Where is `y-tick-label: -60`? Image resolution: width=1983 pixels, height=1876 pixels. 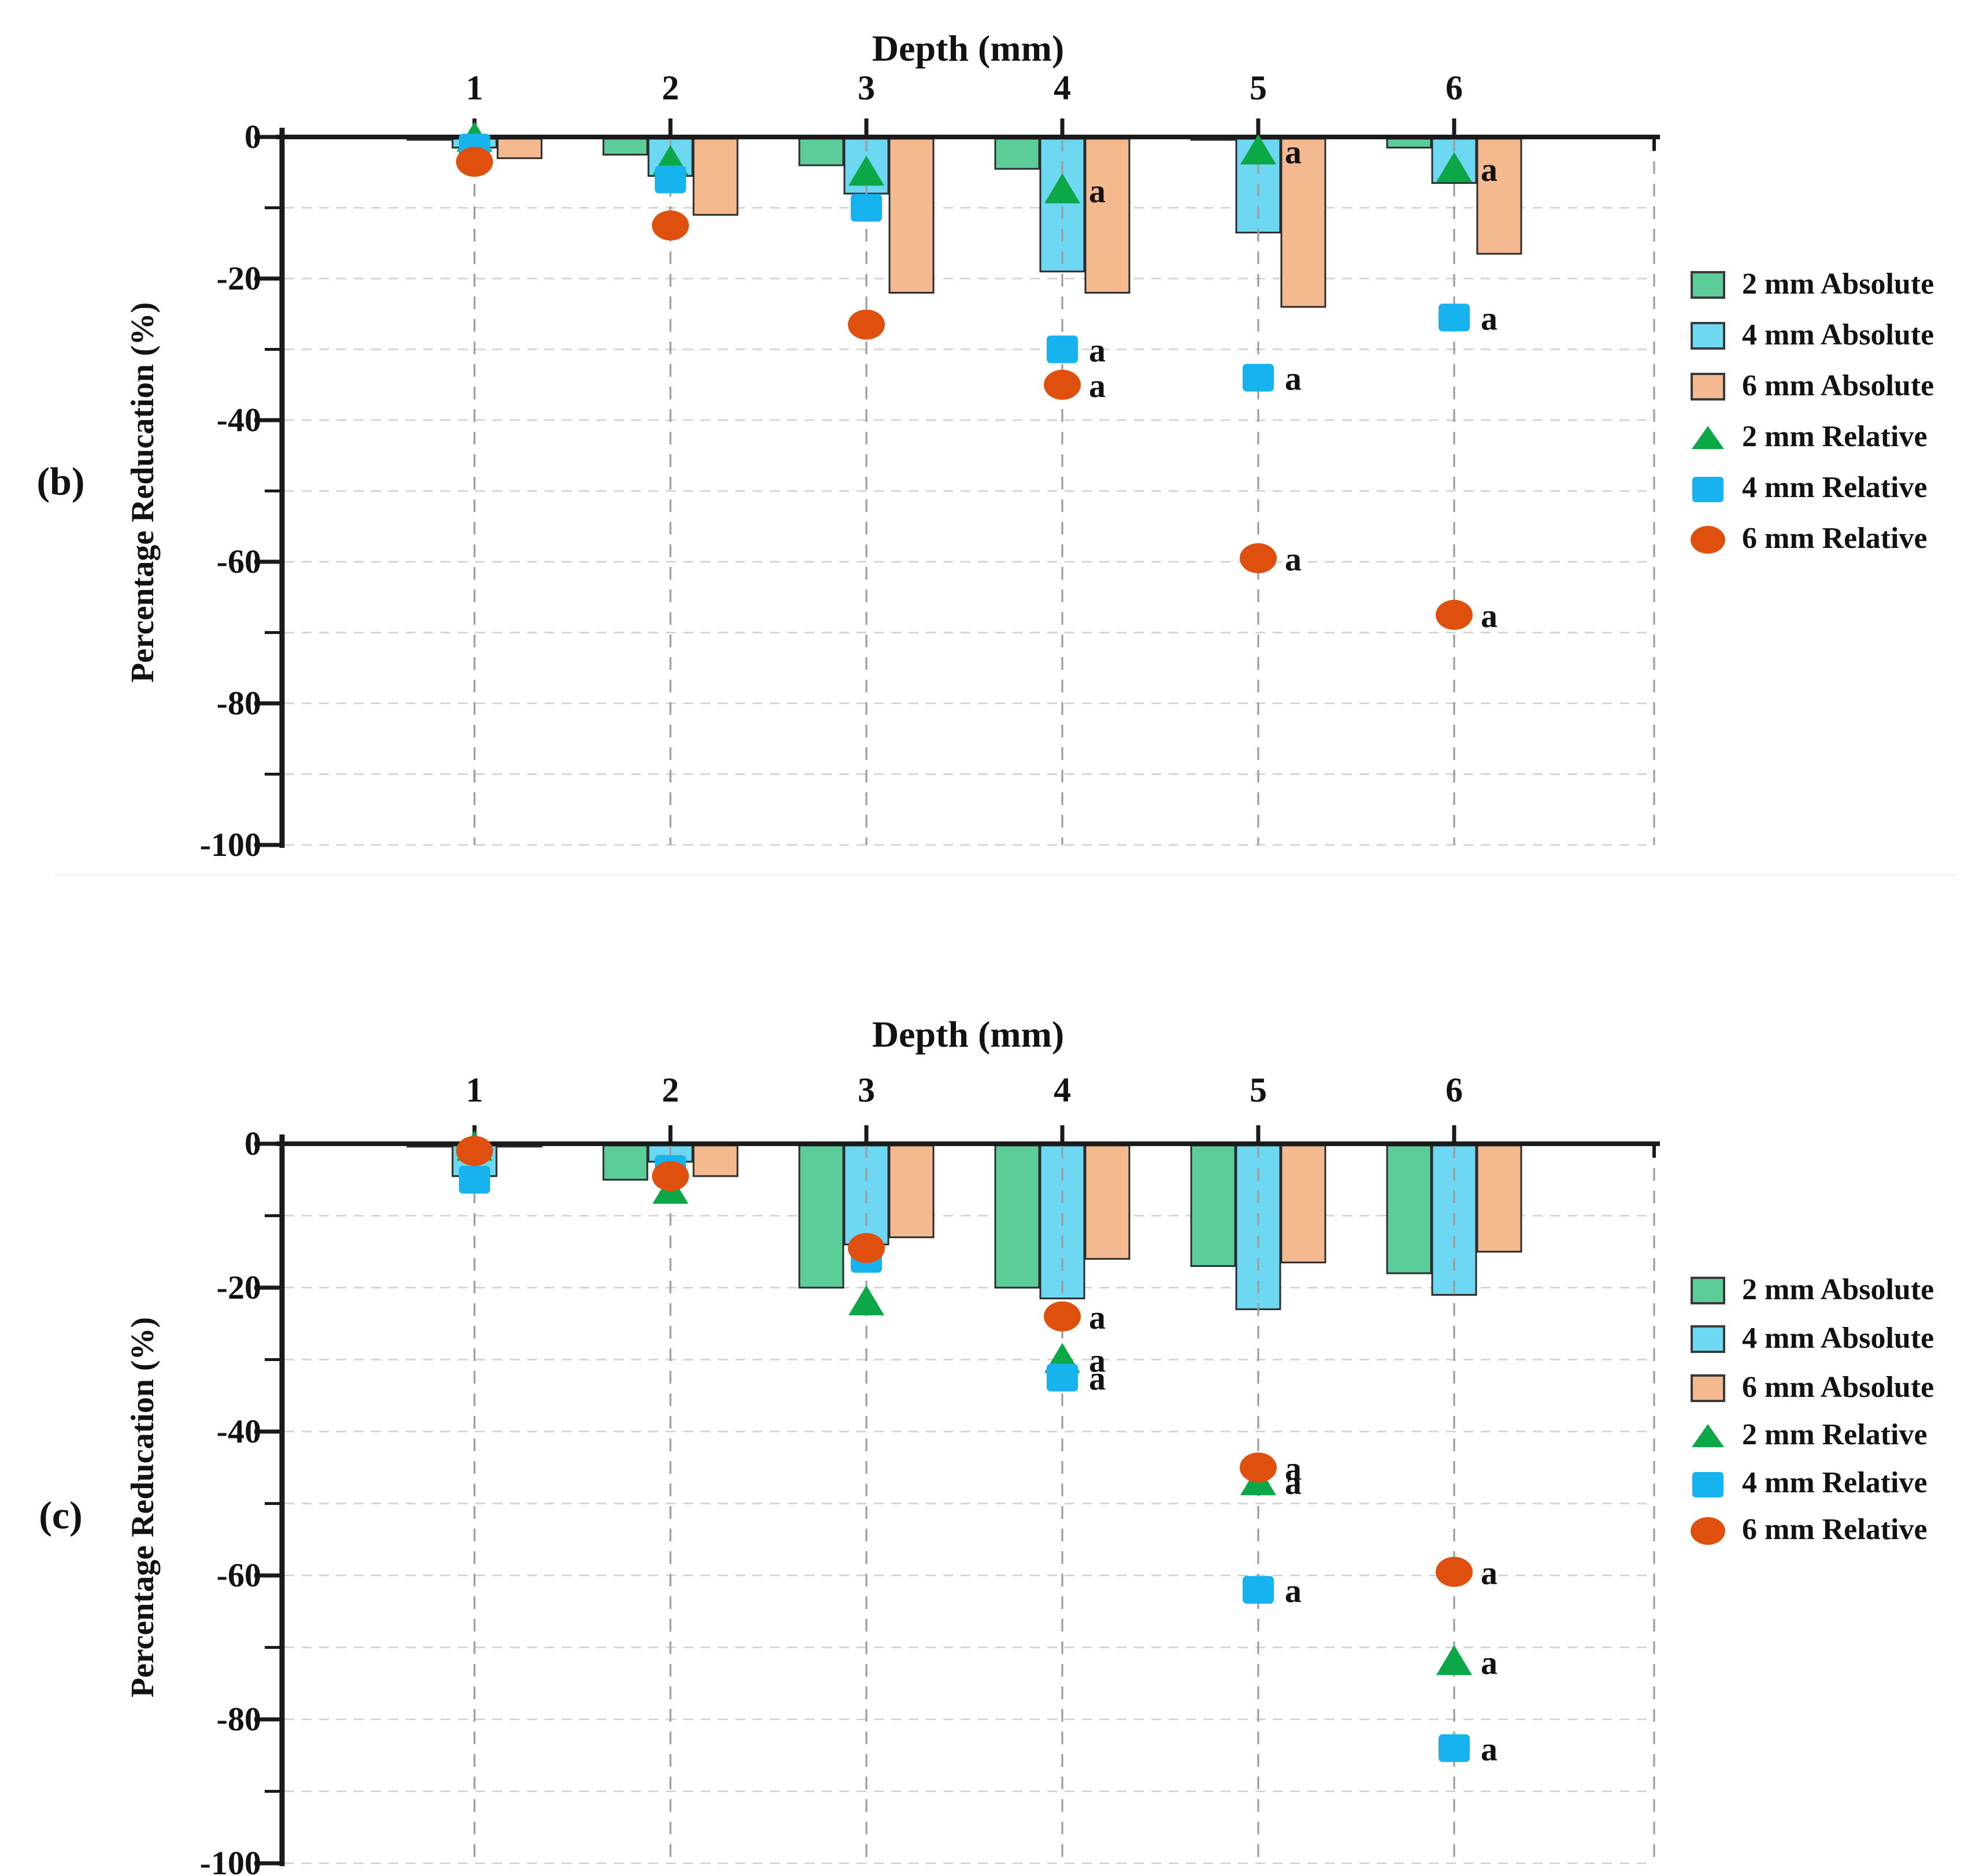
y-tick-label: -60 is located at coordinates (239, 1575).